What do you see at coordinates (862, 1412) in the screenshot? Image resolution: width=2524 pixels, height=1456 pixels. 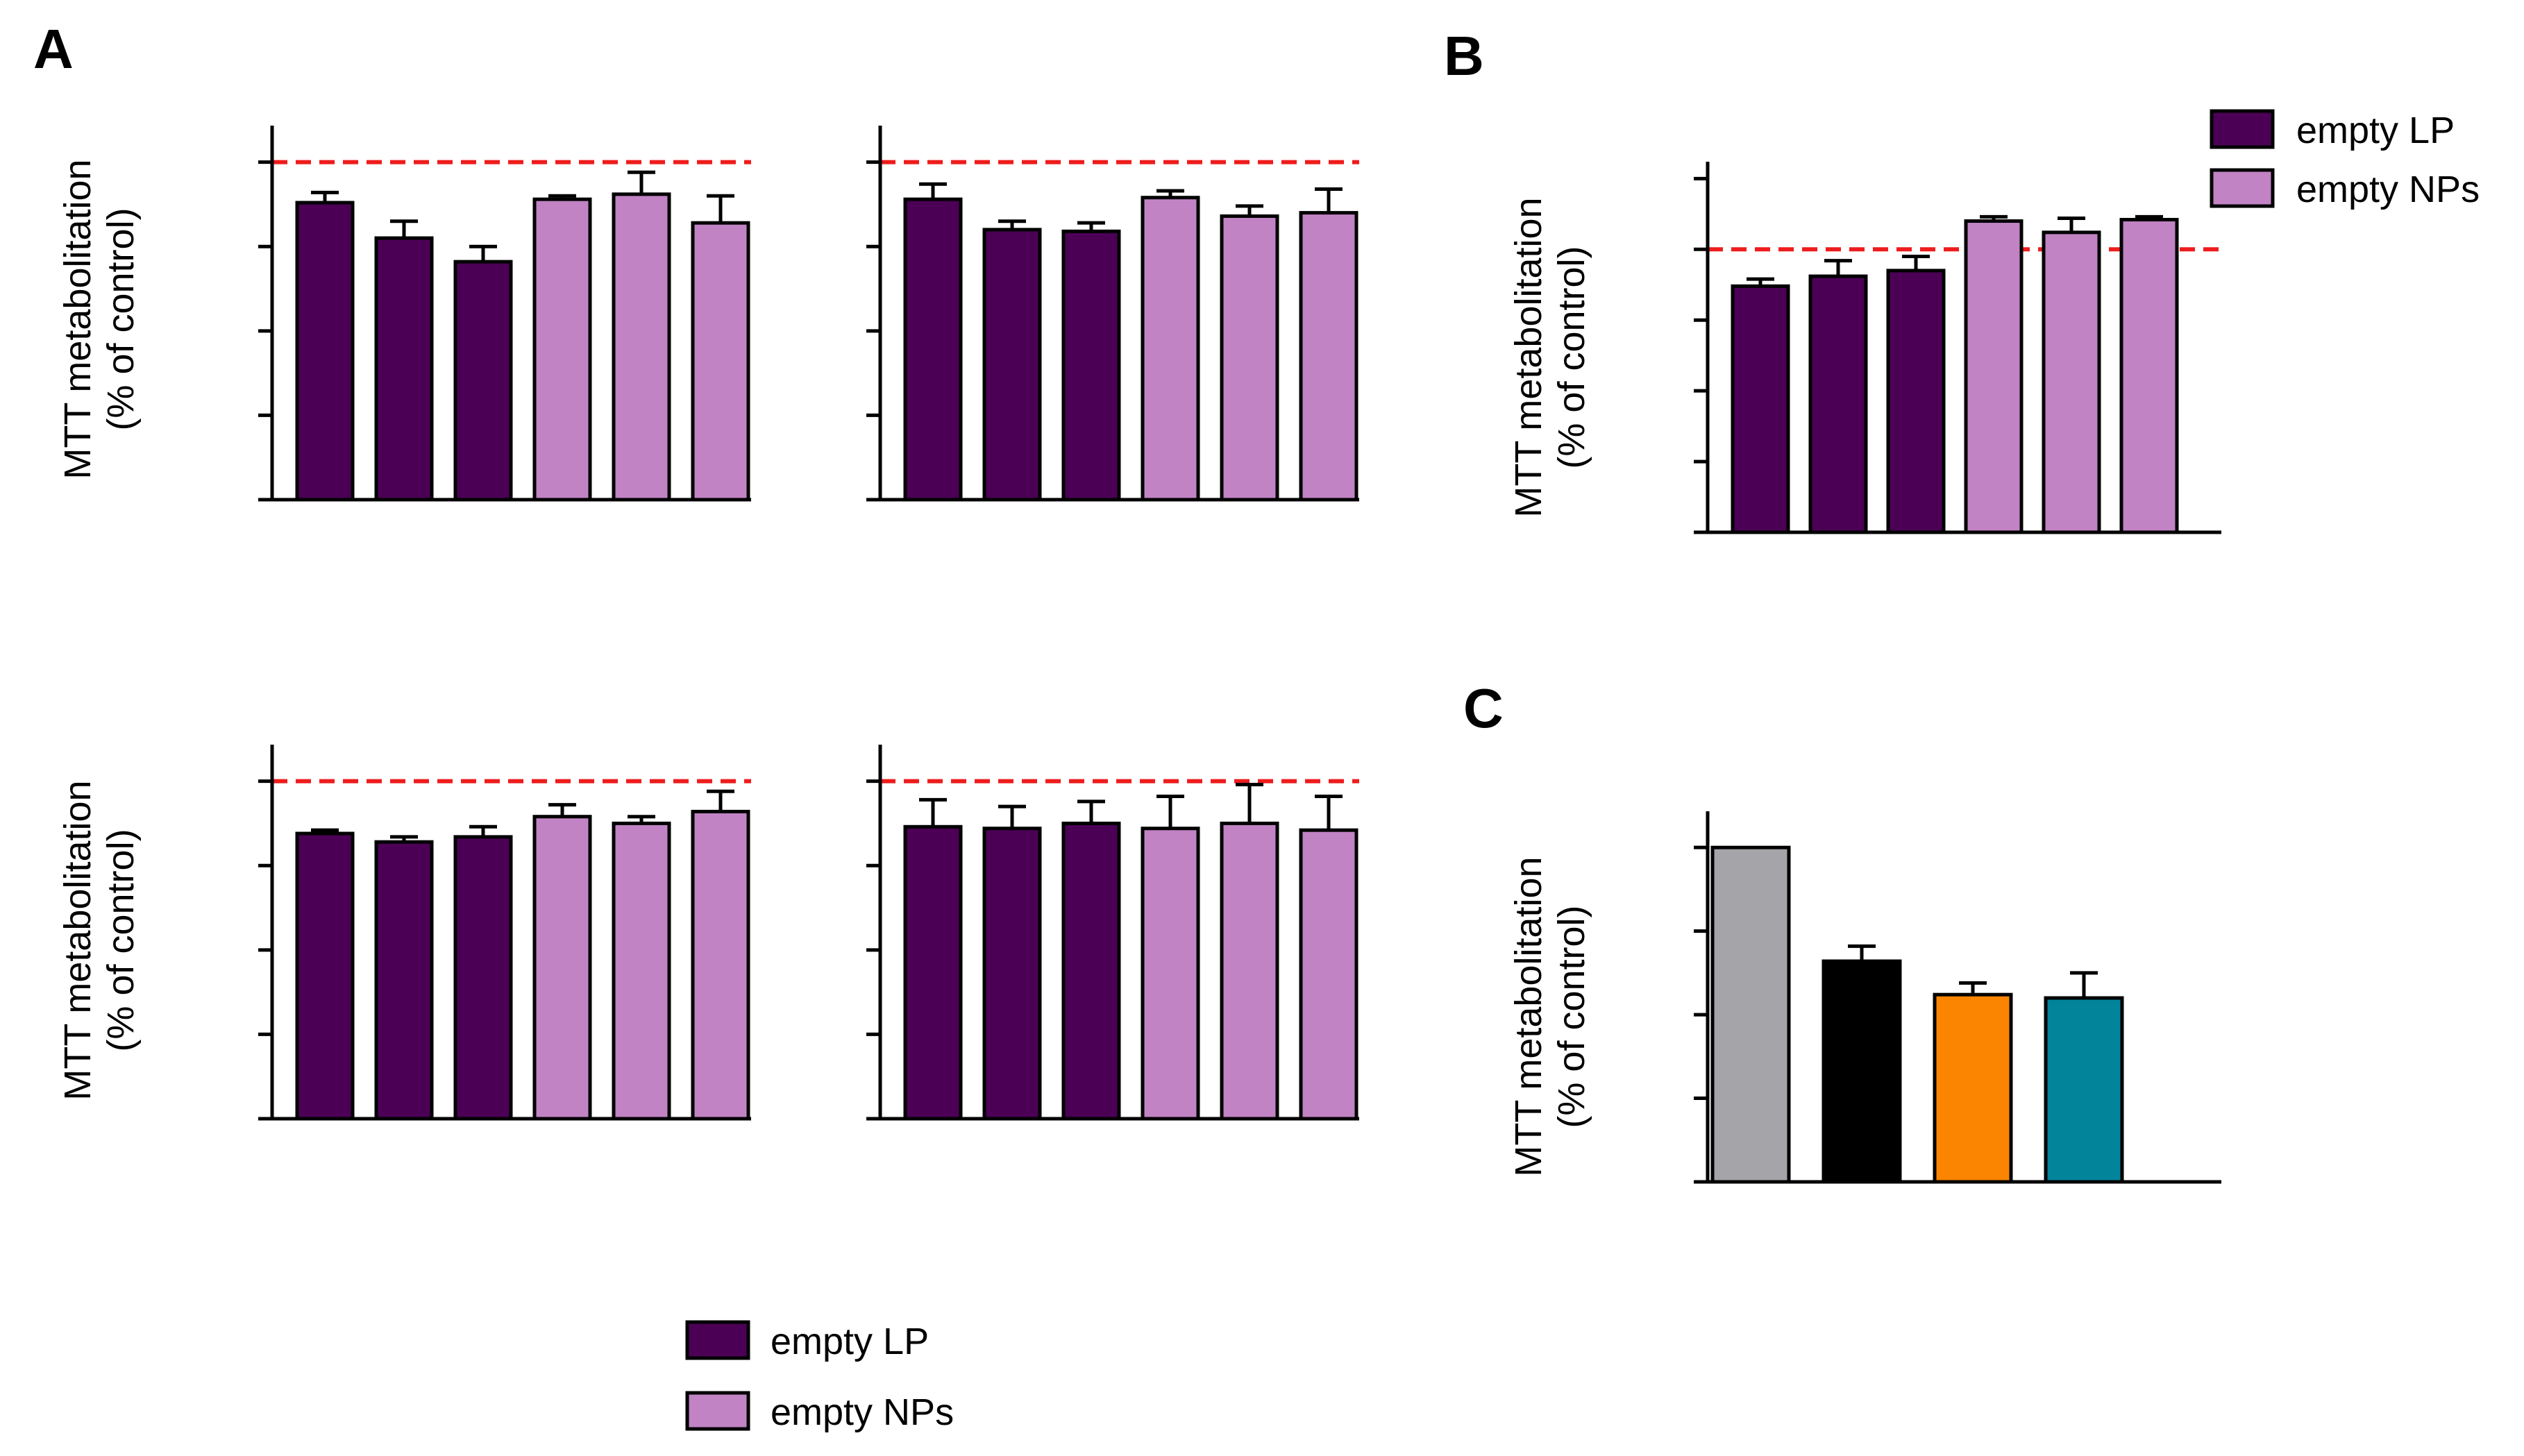 I see `legend-label-empty-nps: empty NPs` at bounding box center [862, 1412].